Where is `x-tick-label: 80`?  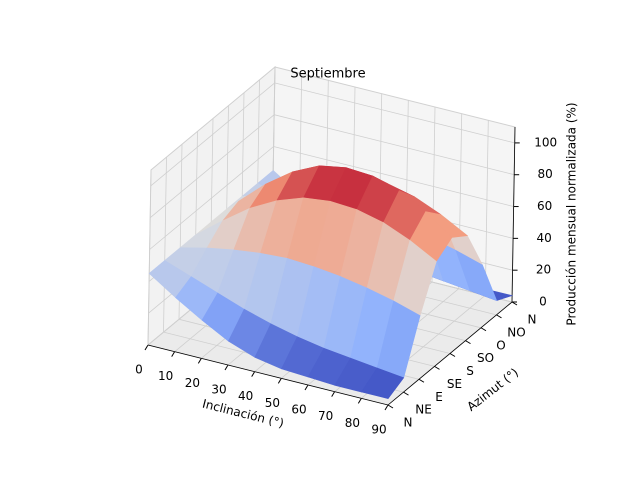 x-tick-label: 80 is located at coordinates (352, 423).